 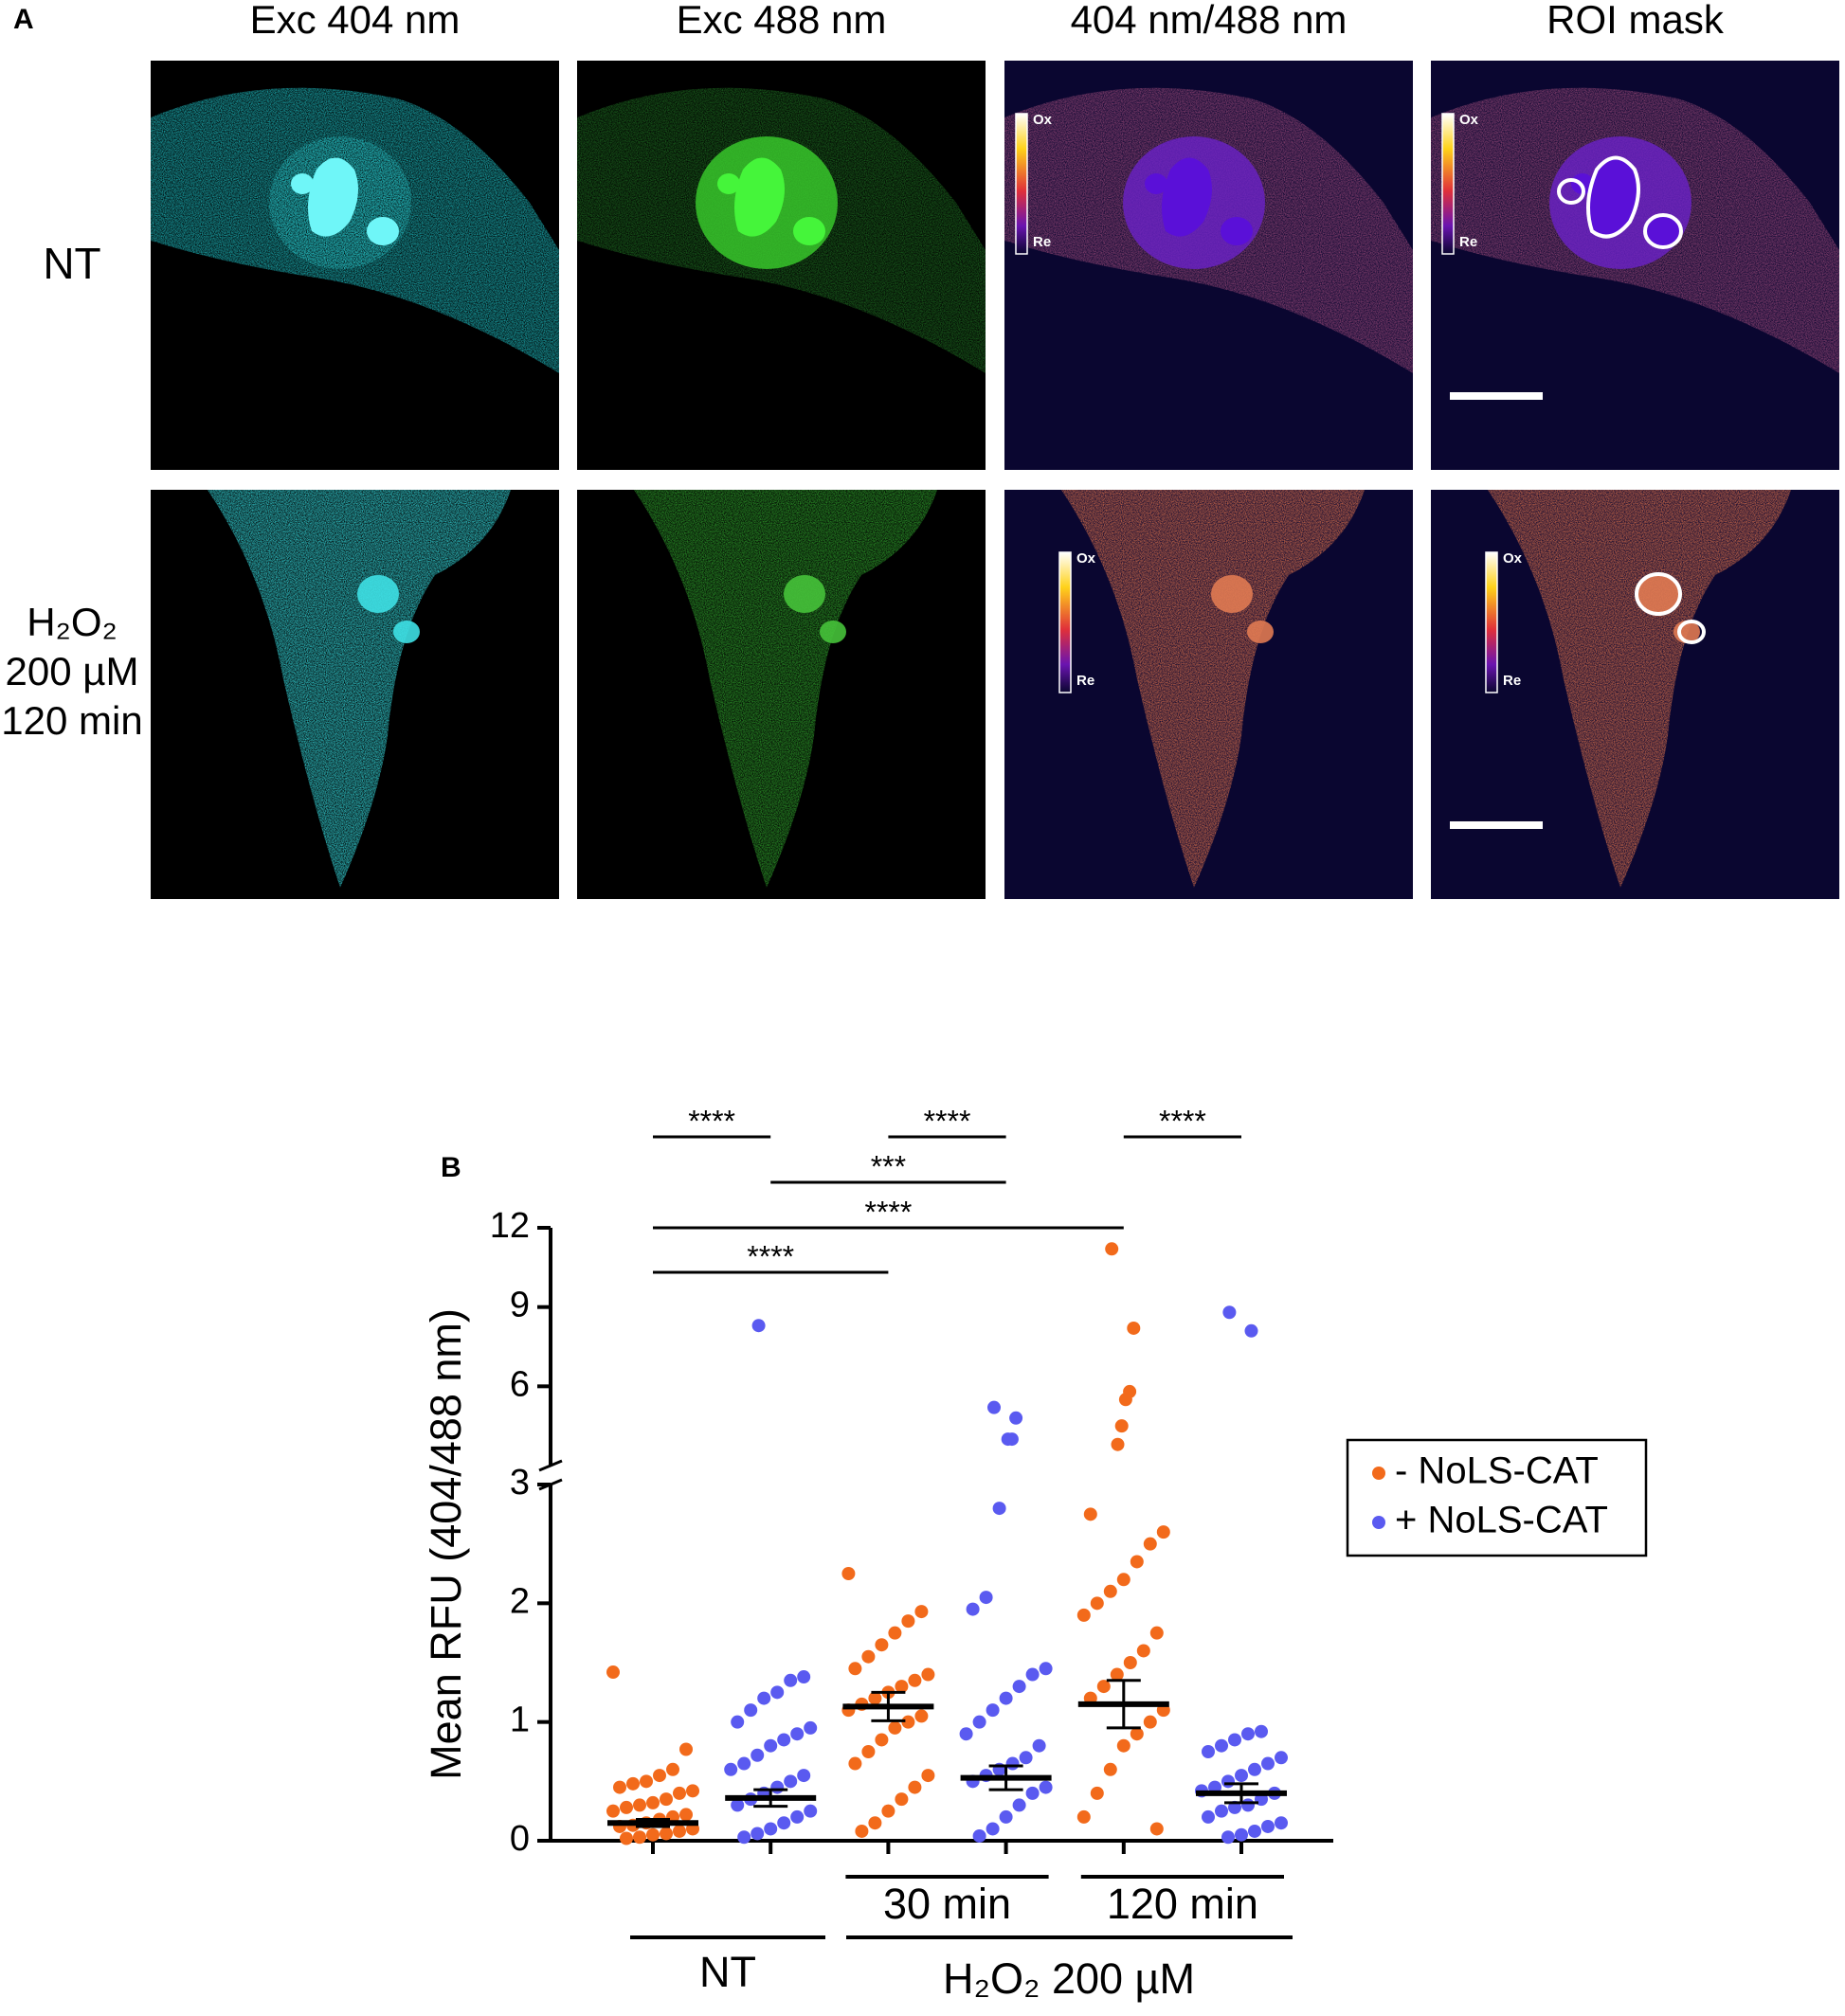 I want to click on cell, so click(x=359, y=689).